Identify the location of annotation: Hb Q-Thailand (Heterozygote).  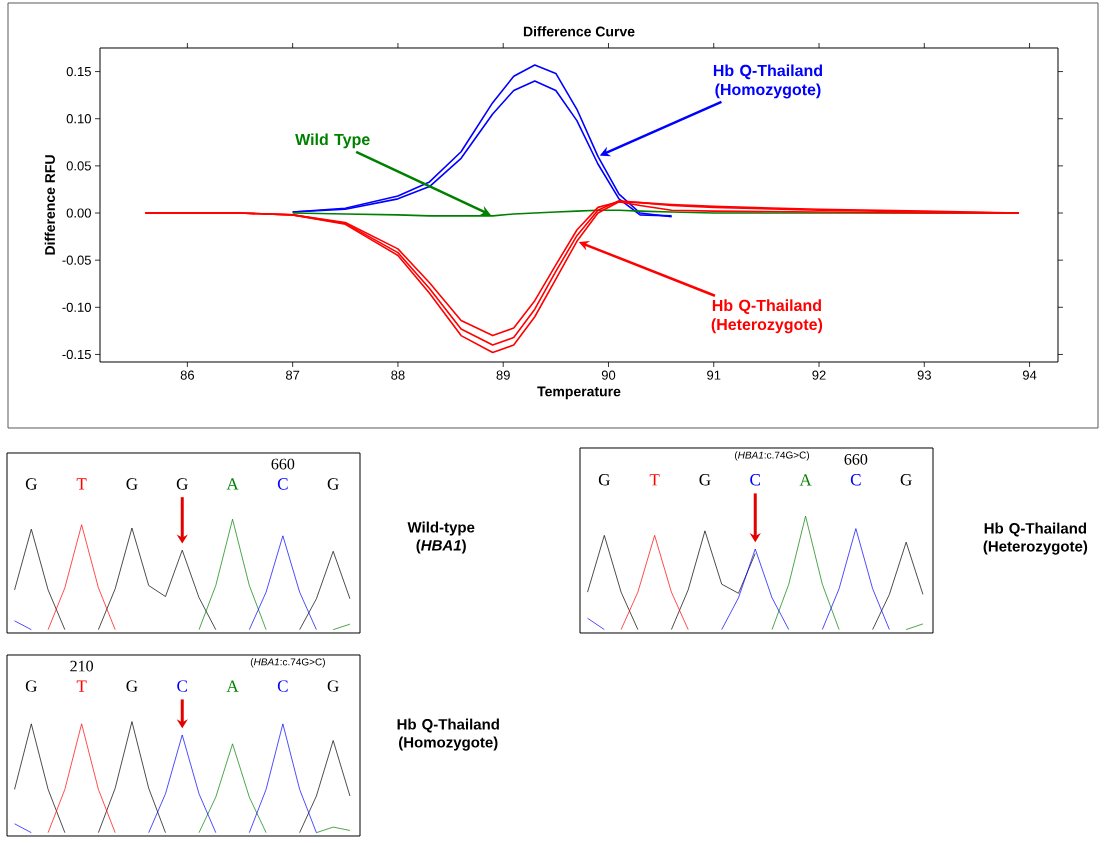
(767, 316).